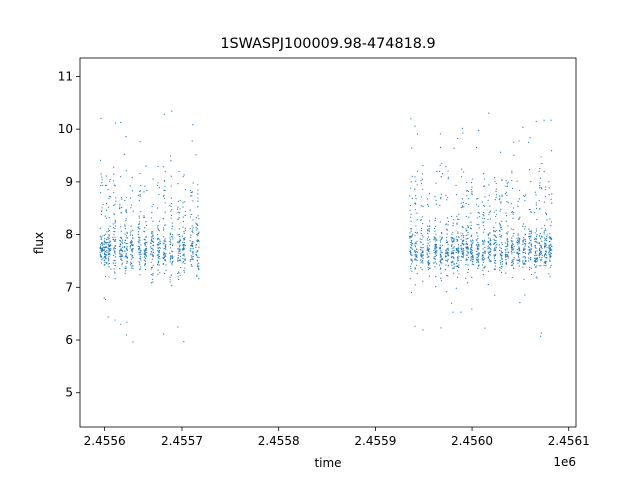  I want to click on x-tick-label: 2.4561, so click(569, 441).